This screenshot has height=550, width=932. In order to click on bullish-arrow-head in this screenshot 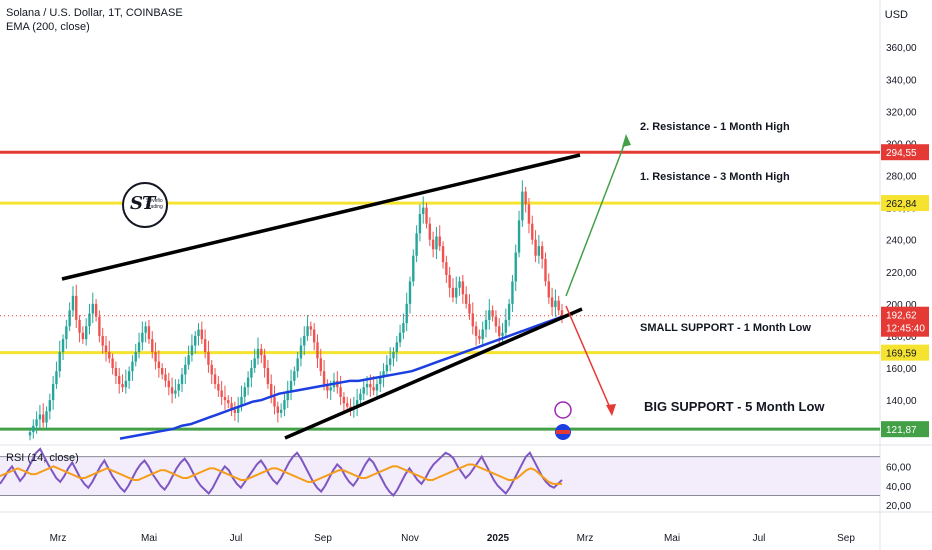, I will do `click(626, 140)`.